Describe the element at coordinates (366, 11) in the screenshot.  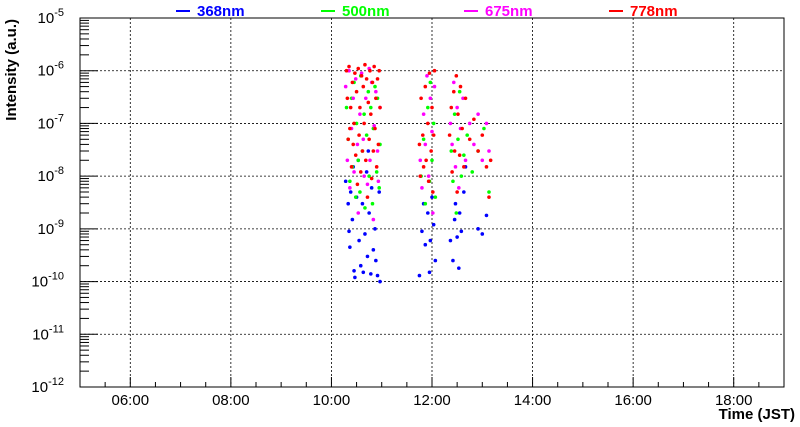
I see `legend-label-500nm: 500nm` at that location.